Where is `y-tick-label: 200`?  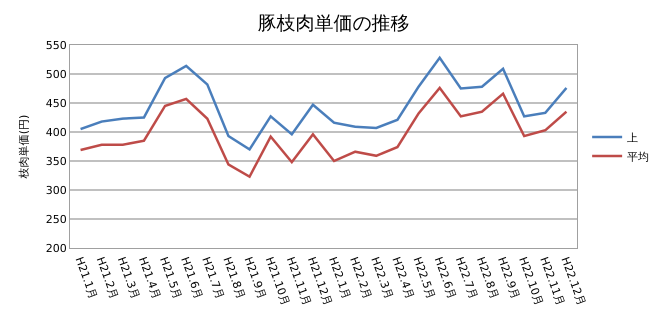 y-tick-label: 200 is located at coordinates (56, 248).